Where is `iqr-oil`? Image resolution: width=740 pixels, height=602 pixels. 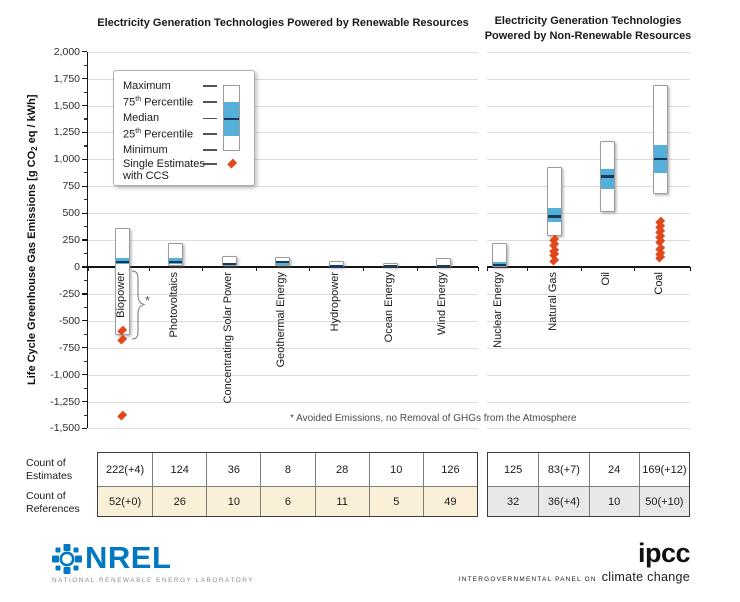
iqr-oil is located at coordinates (607, 179).